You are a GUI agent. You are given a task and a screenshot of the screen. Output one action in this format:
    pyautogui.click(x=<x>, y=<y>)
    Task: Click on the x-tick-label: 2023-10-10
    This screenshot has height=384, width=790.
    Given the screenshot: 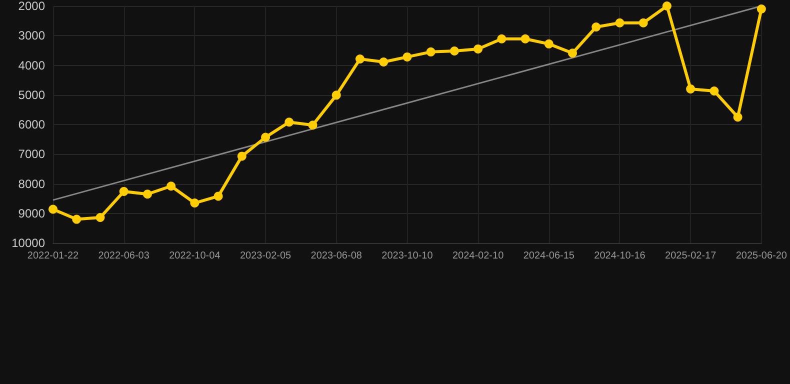 What is the action you would take?
    pyautogui.click(x=408, y=256)
    